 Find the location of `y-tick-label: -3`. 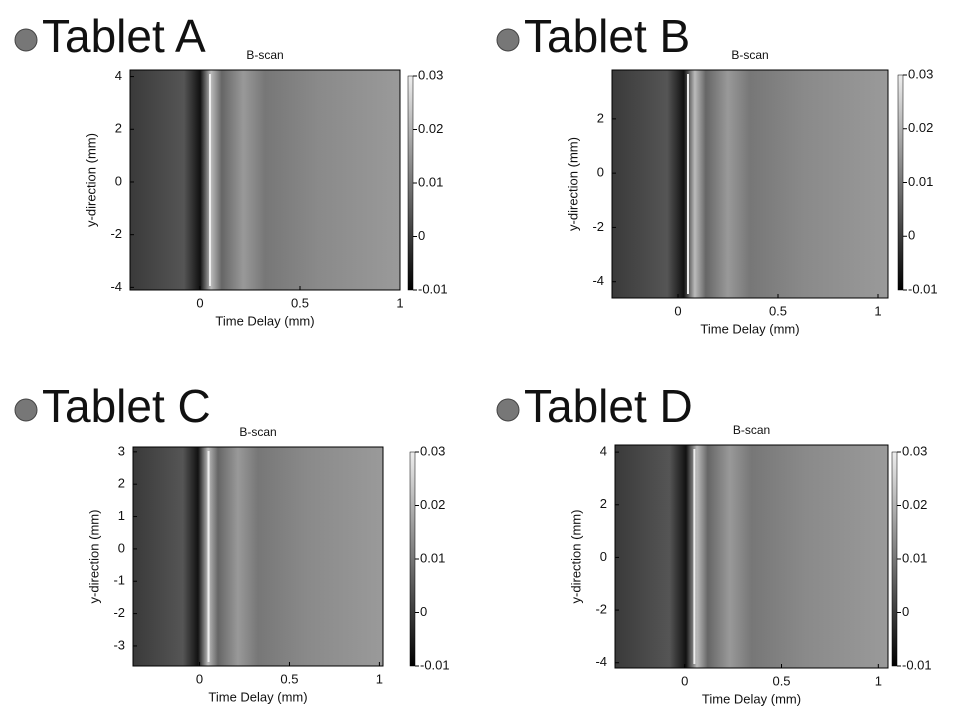

y-tick-label: -3 is located at coordinates (119, 644).